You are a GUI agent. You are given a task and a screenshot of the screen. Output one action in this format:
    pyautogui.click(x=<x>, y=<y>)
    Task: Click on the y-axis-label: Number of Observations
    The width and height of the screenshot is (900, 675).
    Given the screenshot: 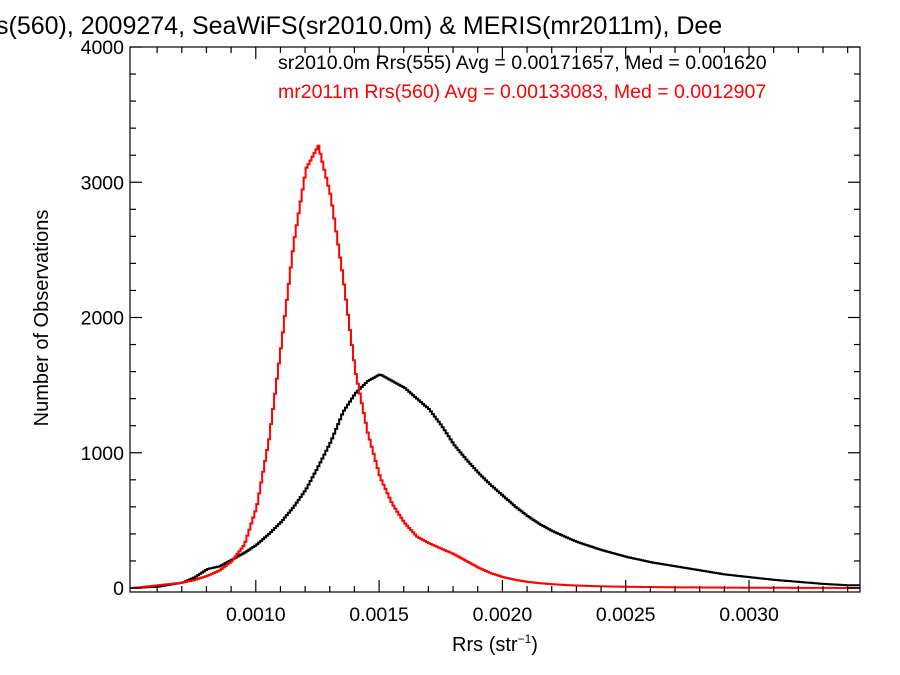 What is the action you would take?
    pyautogui.click(x=42, y=318)
    